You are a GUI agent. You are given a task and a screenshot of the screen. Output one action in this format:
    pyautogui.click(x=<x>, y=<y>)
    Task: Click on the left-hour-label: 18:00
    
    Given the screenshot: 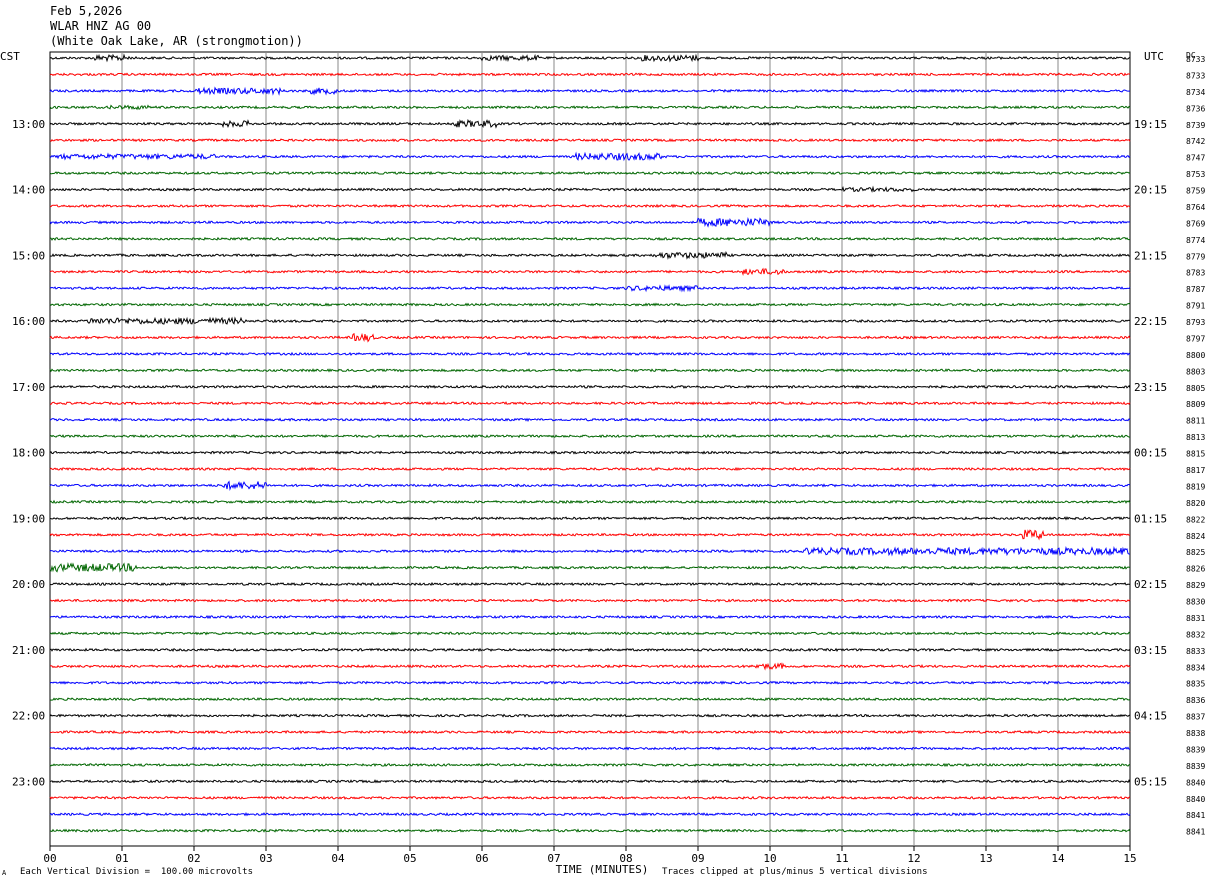 What is the action you would take?
    pyautogui.click(x=28, y=453)
    